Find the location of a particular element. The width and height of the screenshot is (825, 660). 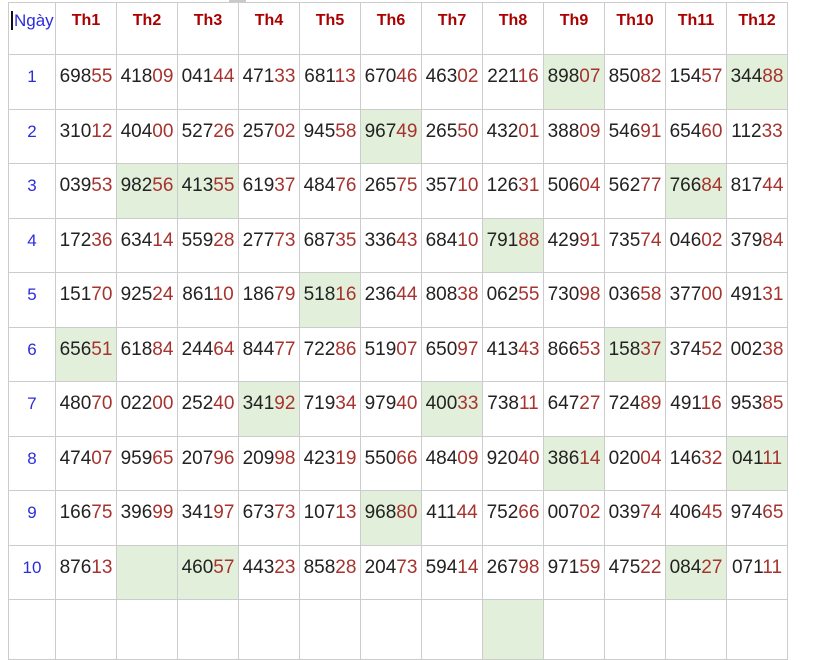

number-first-digits: 698 is located at coordinates (75, 76).